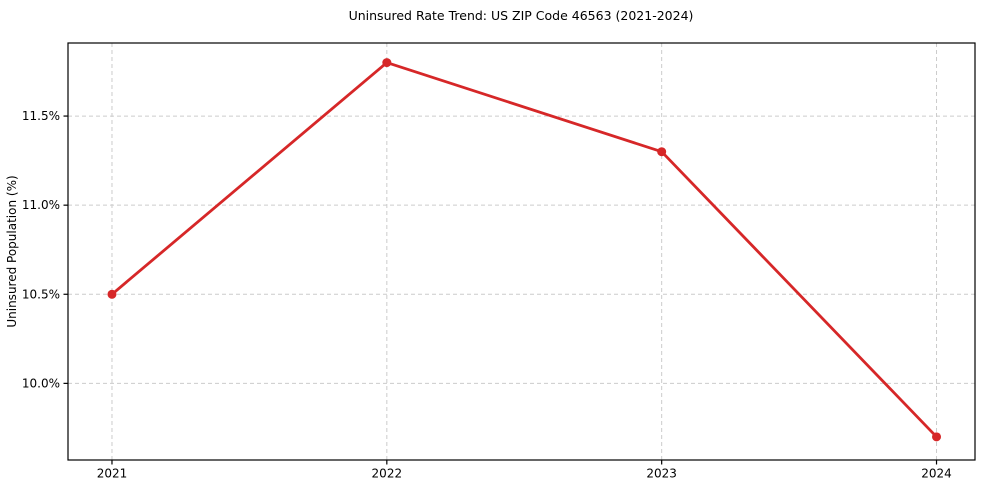  I want to click on y-tick-label: 10.5%, so click(41, 294).